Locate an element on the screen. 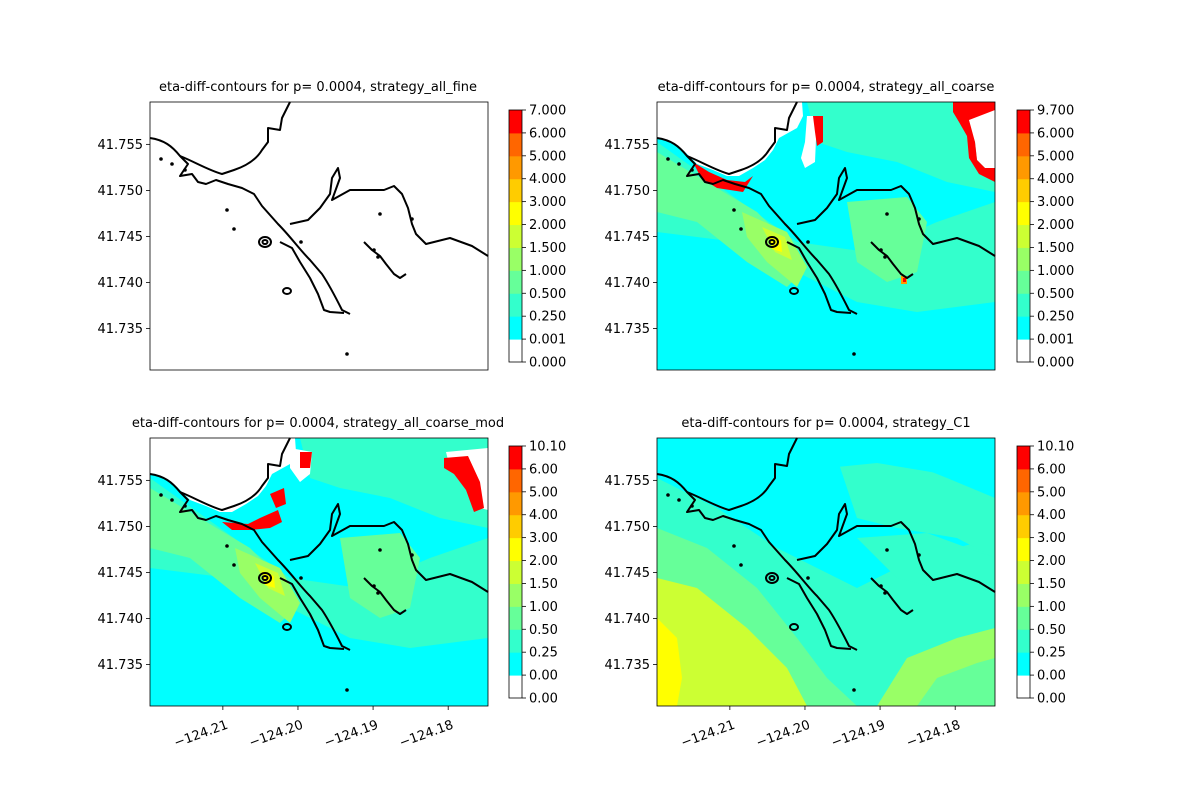  colorbar-tick-label: 3.00 is located at coordinates (543, 538).